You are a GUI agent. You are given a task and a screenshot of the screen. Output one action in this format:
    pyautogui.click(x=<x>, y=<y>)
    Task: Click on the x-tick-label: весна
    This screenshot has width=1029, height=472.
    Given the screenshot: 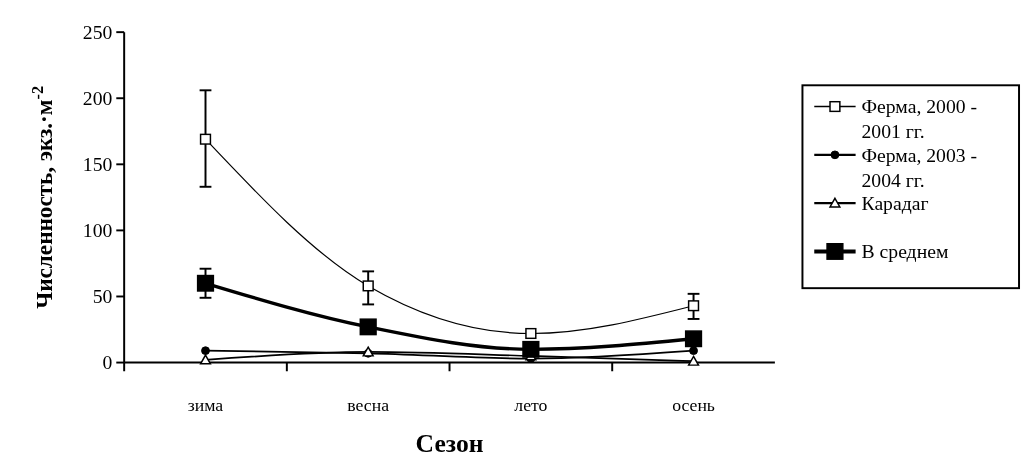 What is the action you would take?
    pyautogui.click(x=368, y=405)
    